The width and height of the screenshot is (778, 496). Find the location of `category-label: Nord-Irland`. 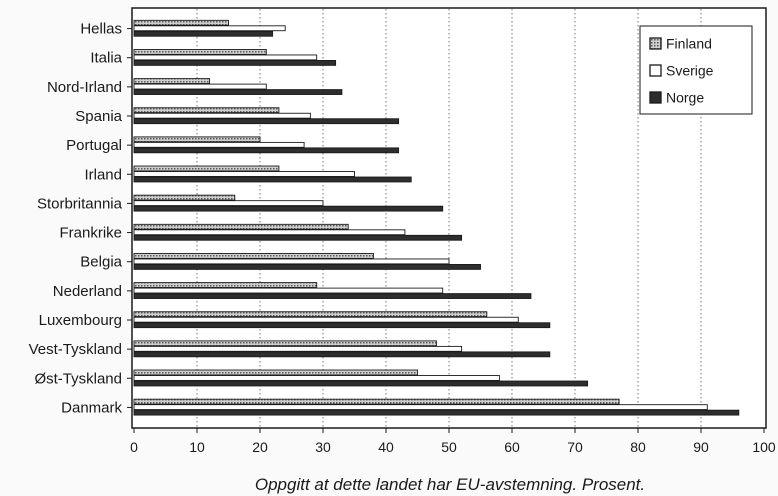

category-label: Nord-Irland is located at coordinates (84, 87).